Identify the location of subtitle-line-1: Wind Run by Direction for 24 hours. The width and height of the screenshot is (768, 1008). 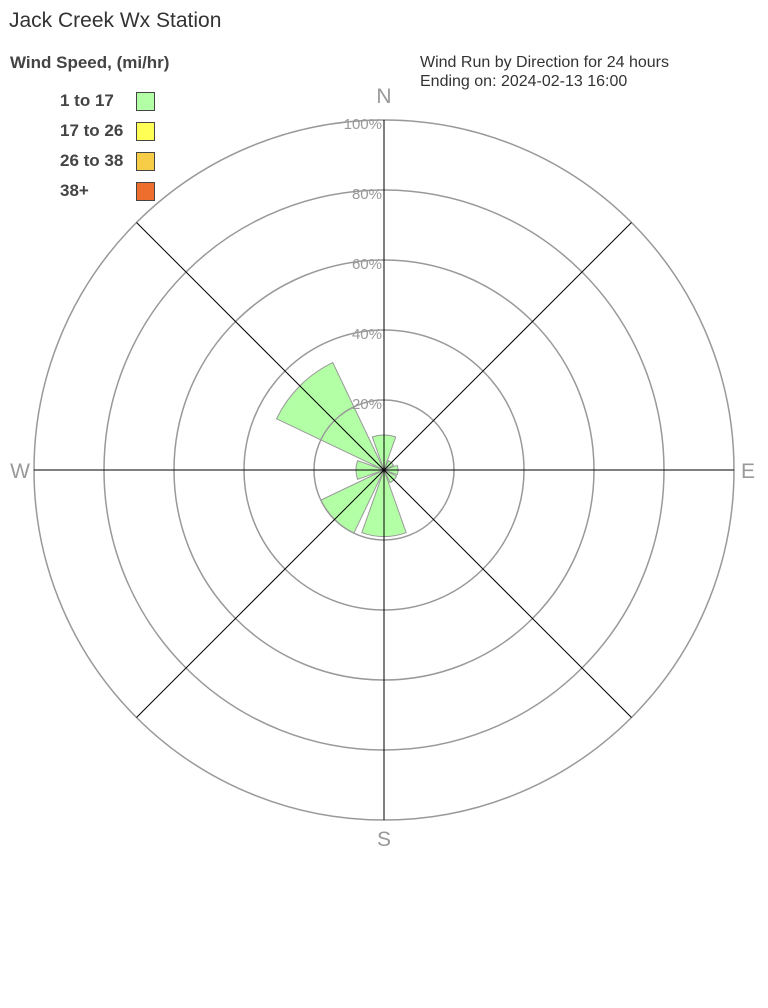
(544, 62).